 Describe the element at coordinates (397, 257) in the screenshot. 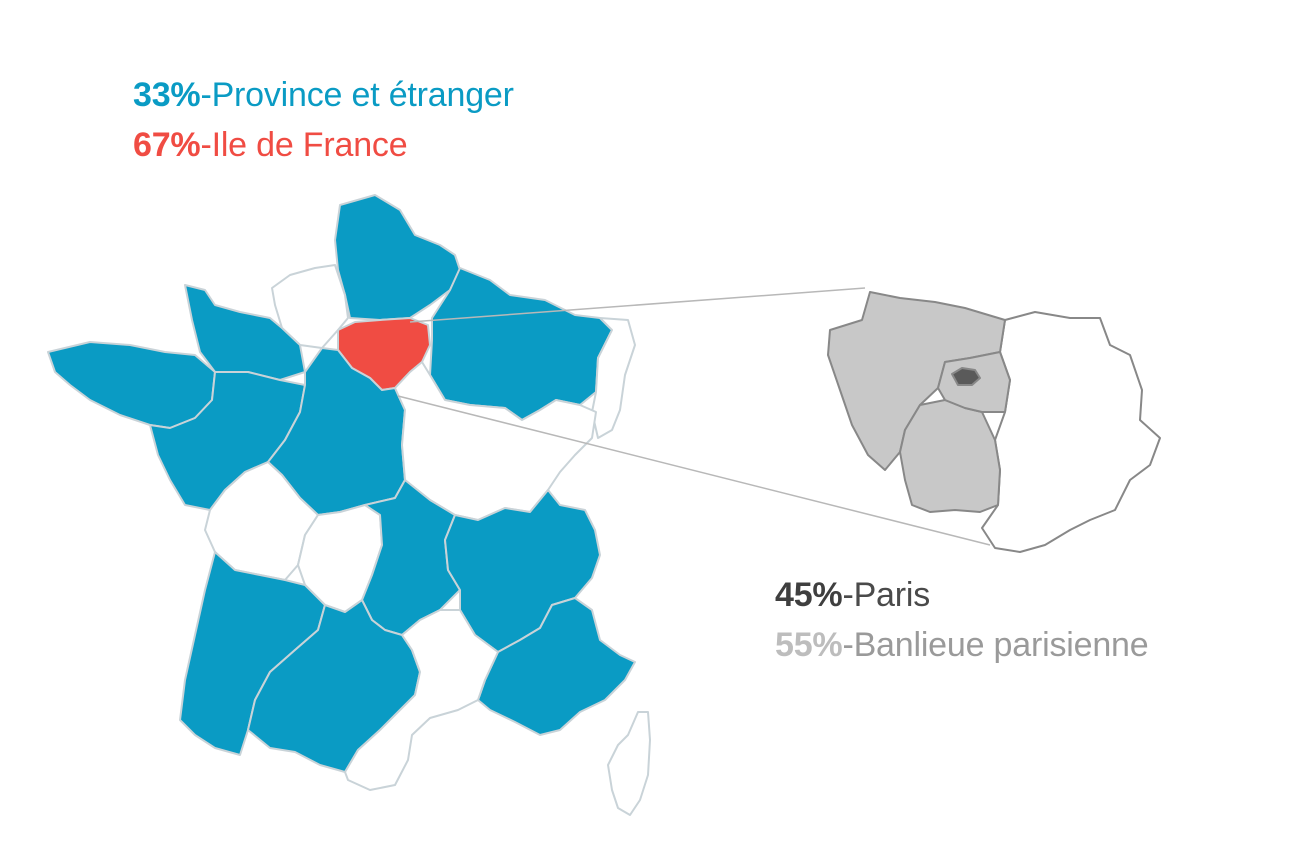

I see `region-hauts-de-france` at that location.